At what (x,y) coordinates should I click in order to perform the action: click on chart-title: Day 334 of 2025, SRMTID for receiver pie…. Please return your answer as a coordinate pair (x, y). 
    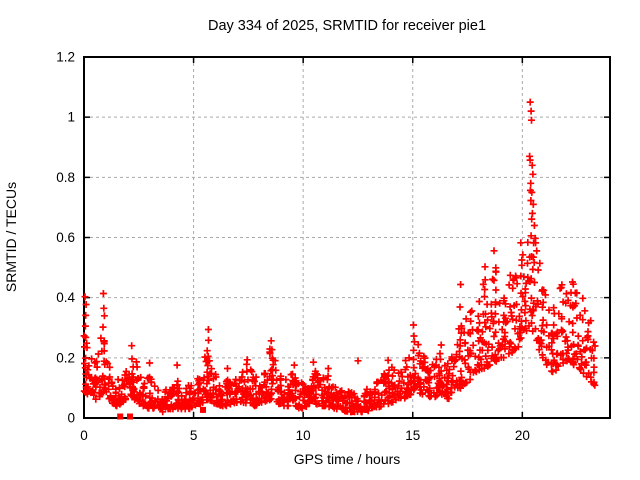
    Looking at the image, I should click on (347, 26).